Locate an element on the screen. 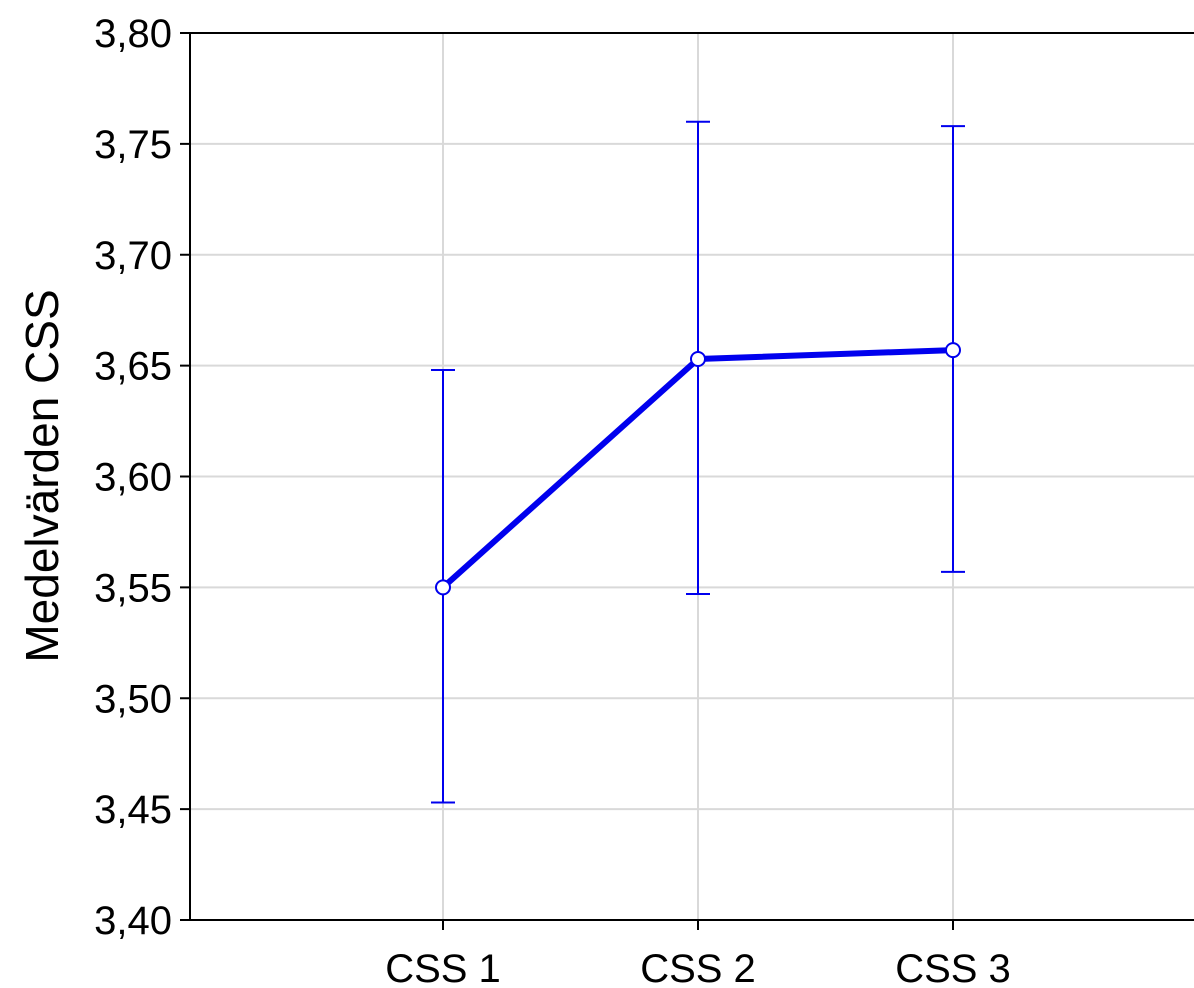  x-axis-ticks: CSS 1 CSS 2 CSS 3 is located at coordinates (698, 954).